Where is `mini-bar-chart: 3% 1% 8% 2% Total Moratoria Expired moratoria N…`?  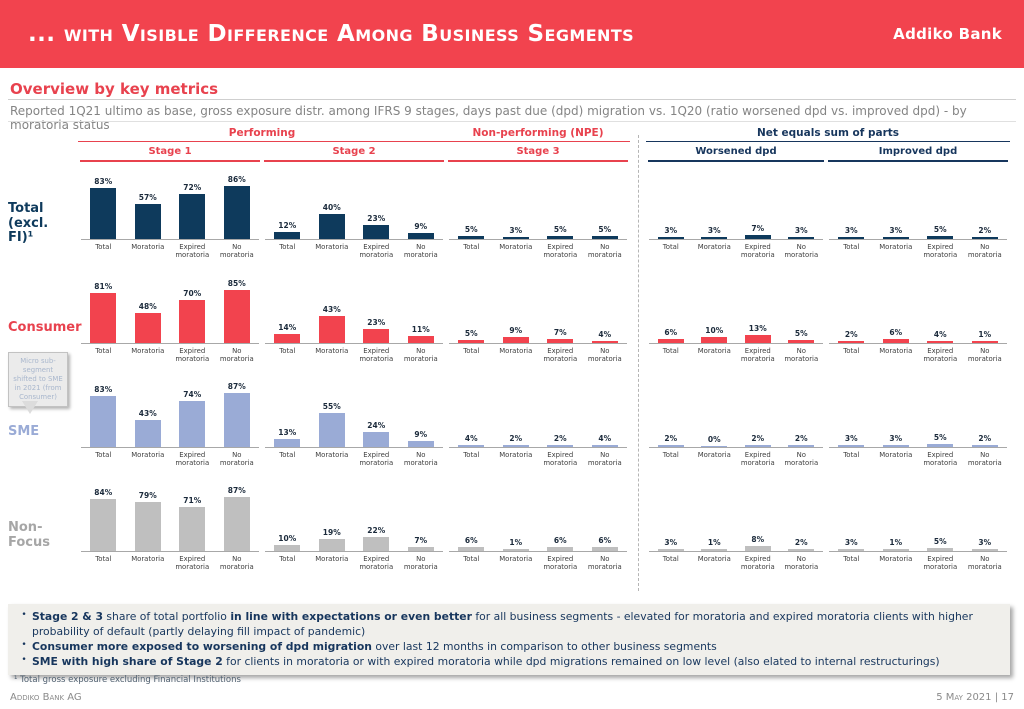
mini-bar-chart: 3% 1% 8% 2% Total Moratoria Expired moratoria N… is located at coordinates (736, 536).